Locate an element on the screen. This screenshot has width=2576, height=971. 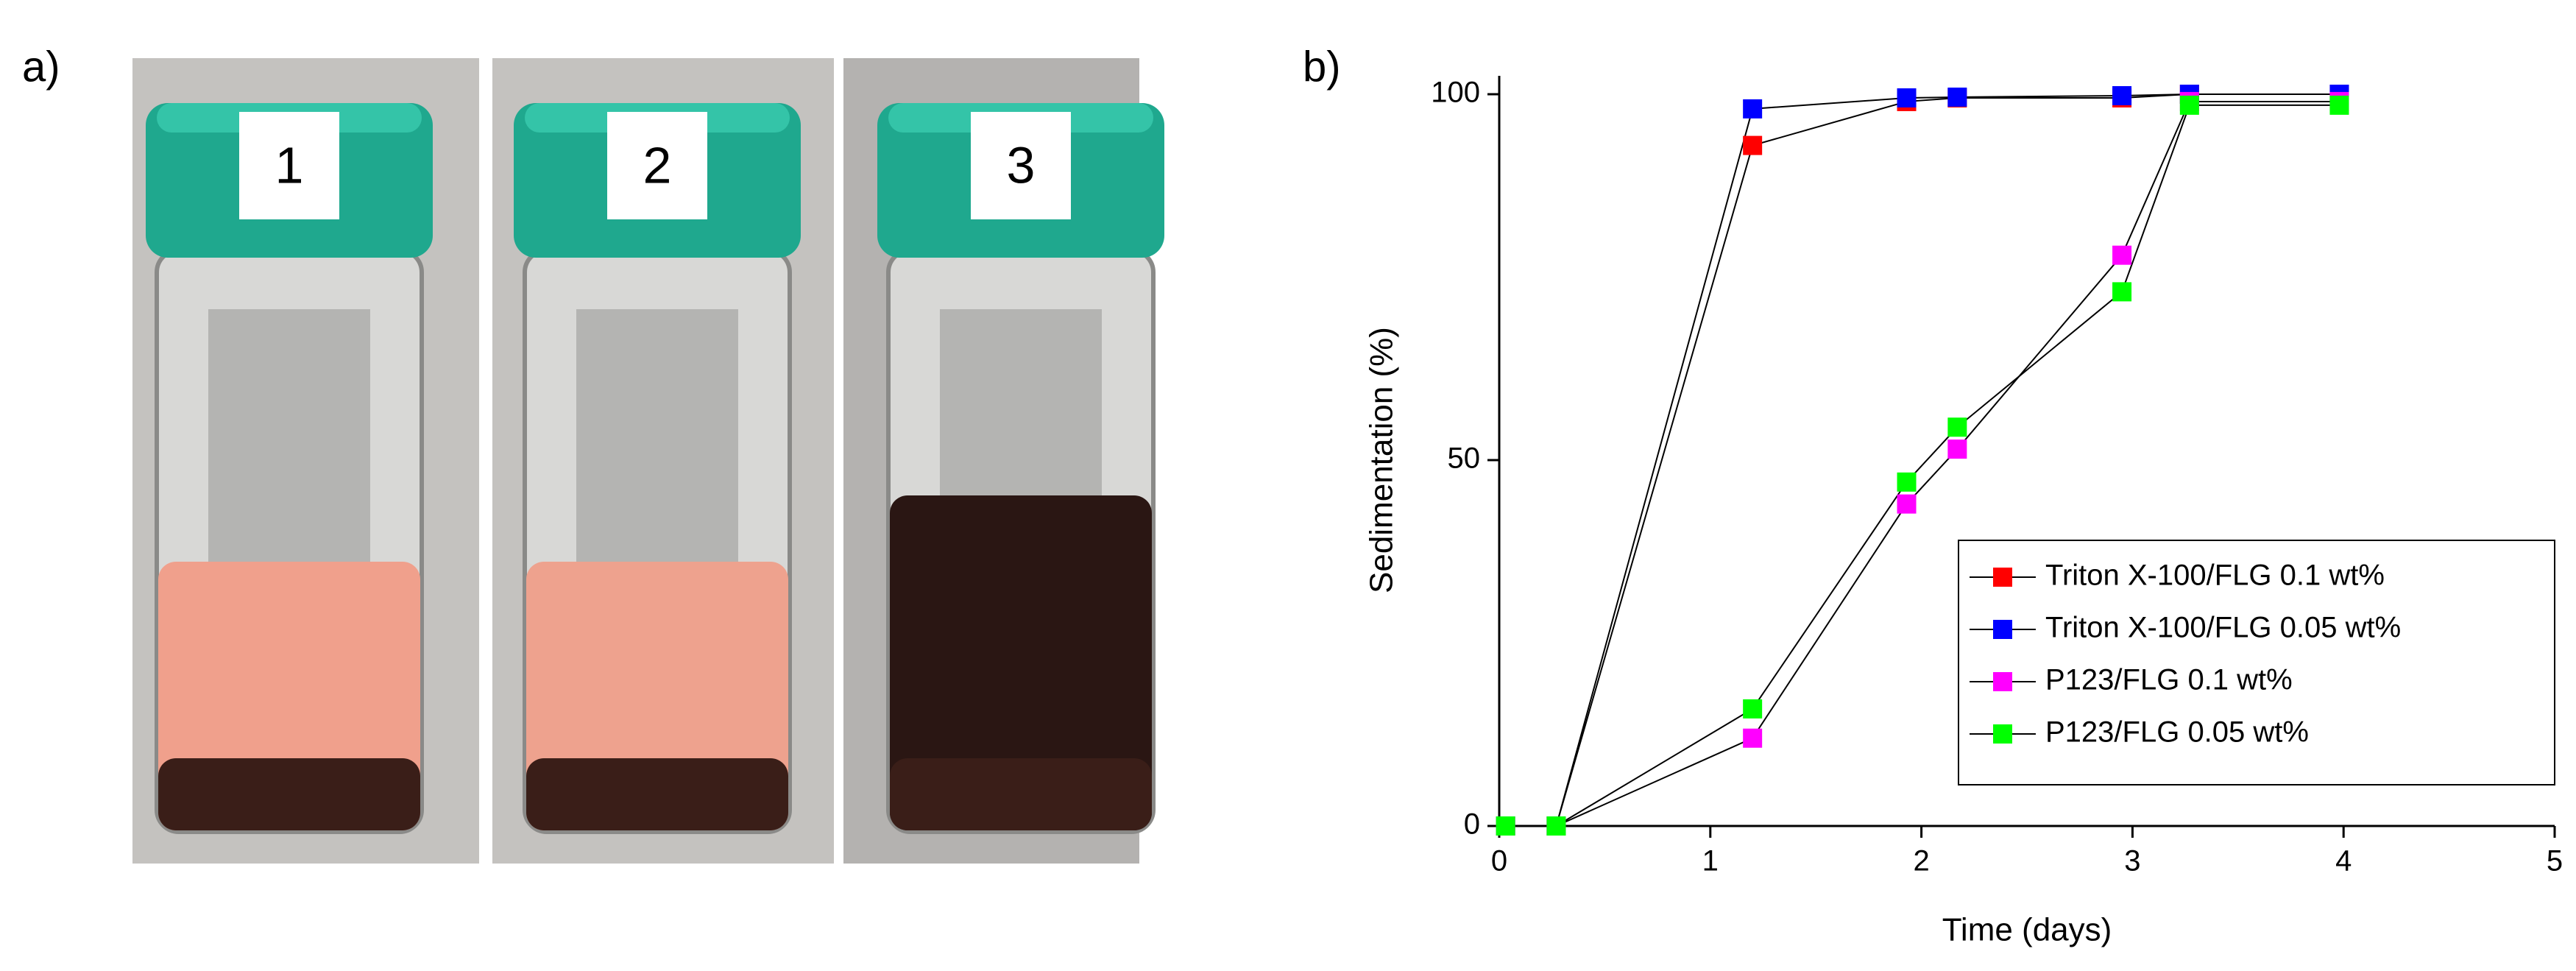
x-tick-label: 0 is located at coordinates (1499, 861).